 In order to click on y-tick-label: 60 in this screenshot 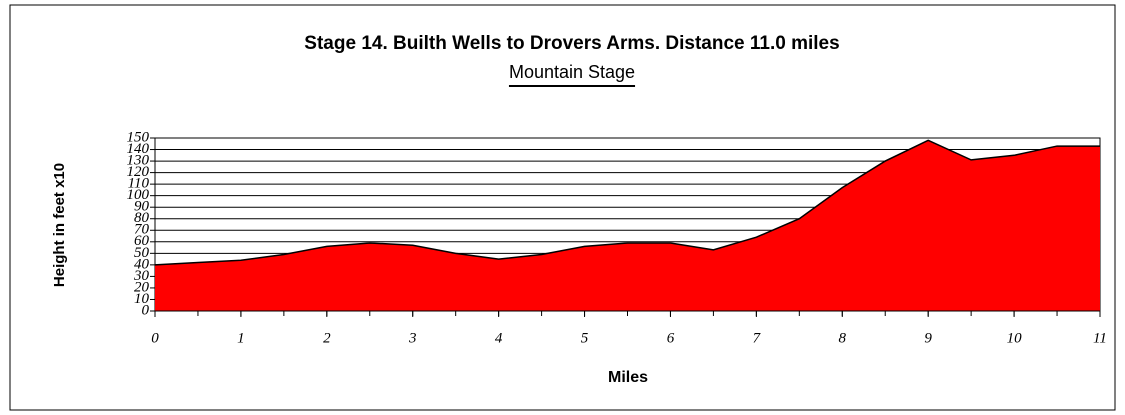, I will do `click(142, 241)`.